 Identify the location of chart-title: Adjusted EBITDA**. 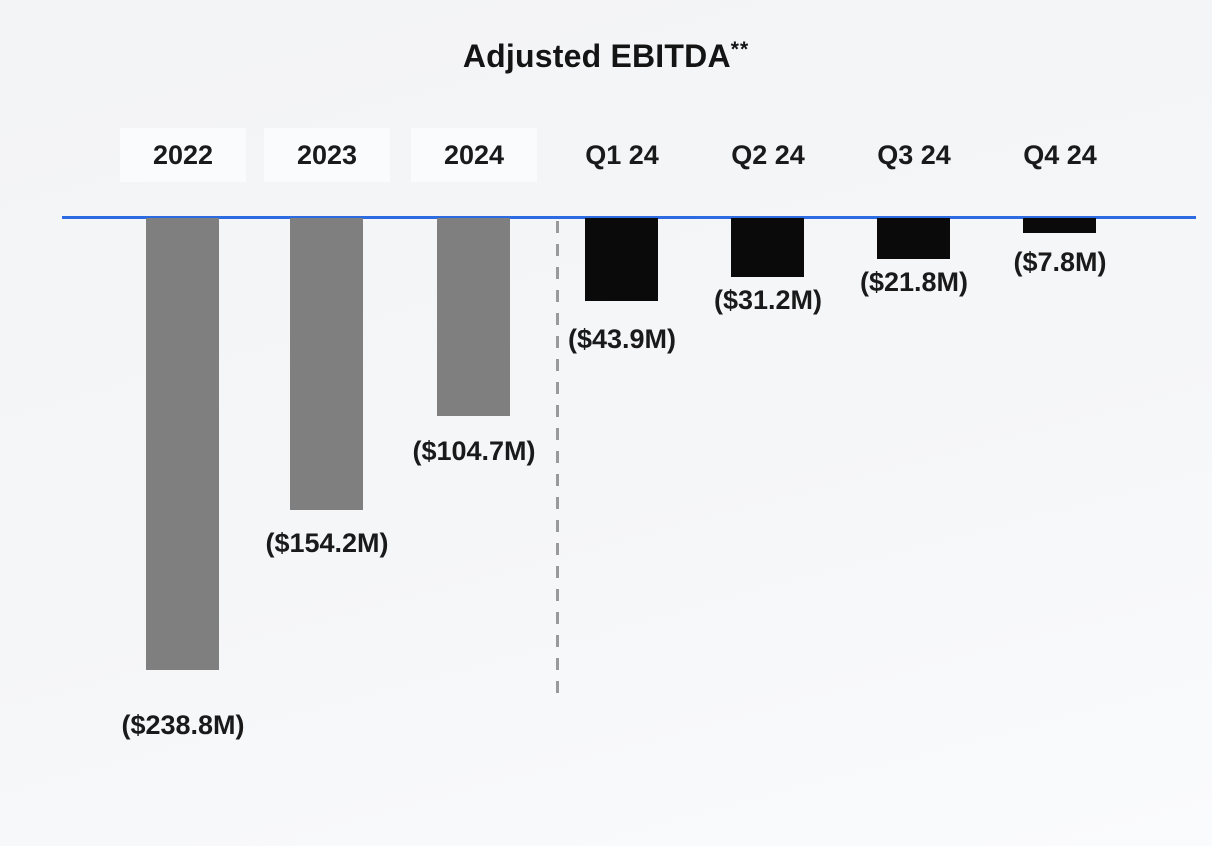
(606, 56).